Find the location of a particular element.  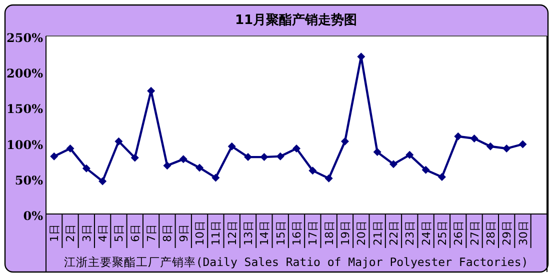

x-tick-label: 12日 is located at coordinates (232, 233).